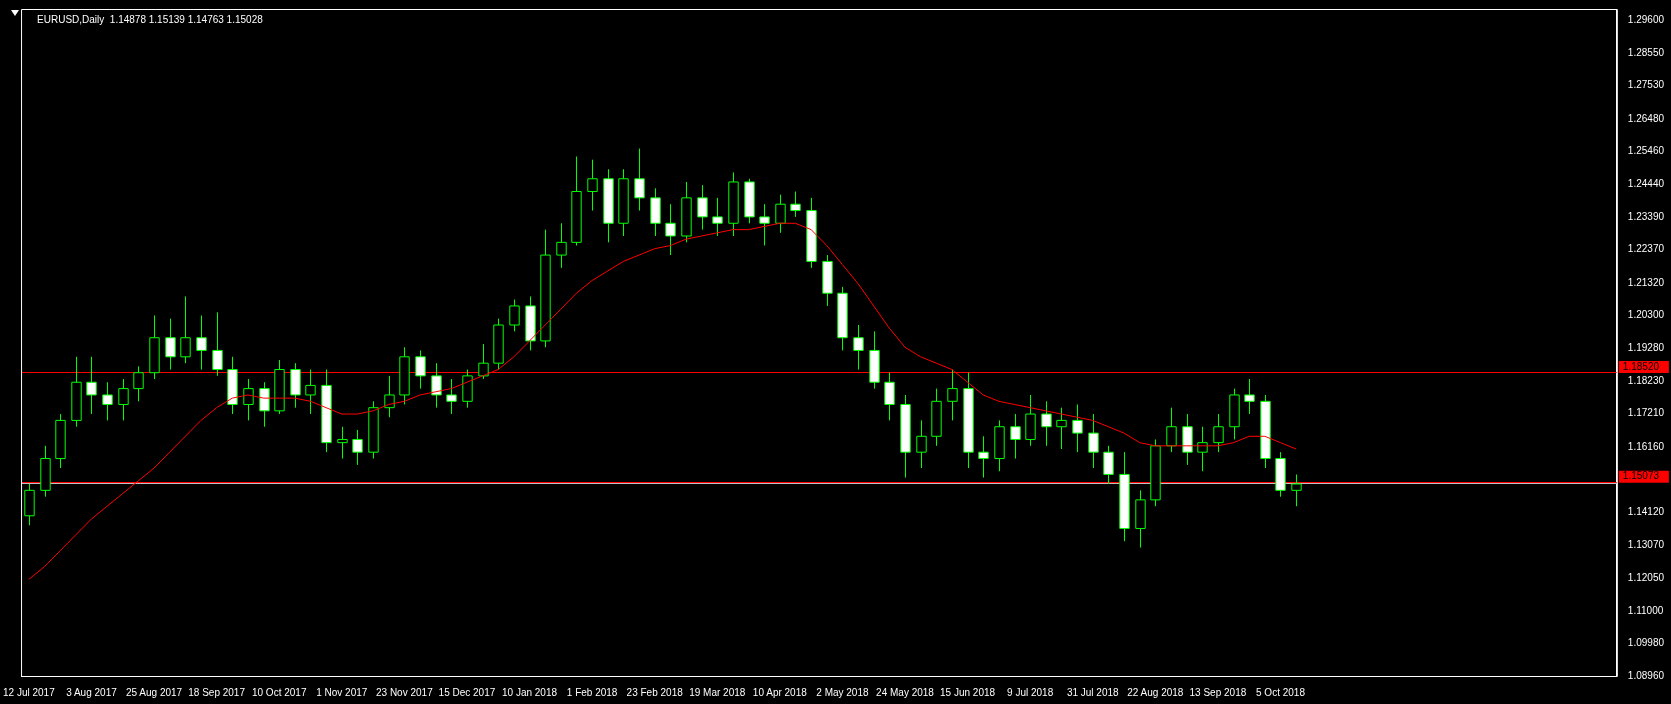 This screenshot has height=704, width=1671. Describe the element at coordinates (1646, 249) in the screenshot. I see `y-tick-label: 1.22370` at that location.